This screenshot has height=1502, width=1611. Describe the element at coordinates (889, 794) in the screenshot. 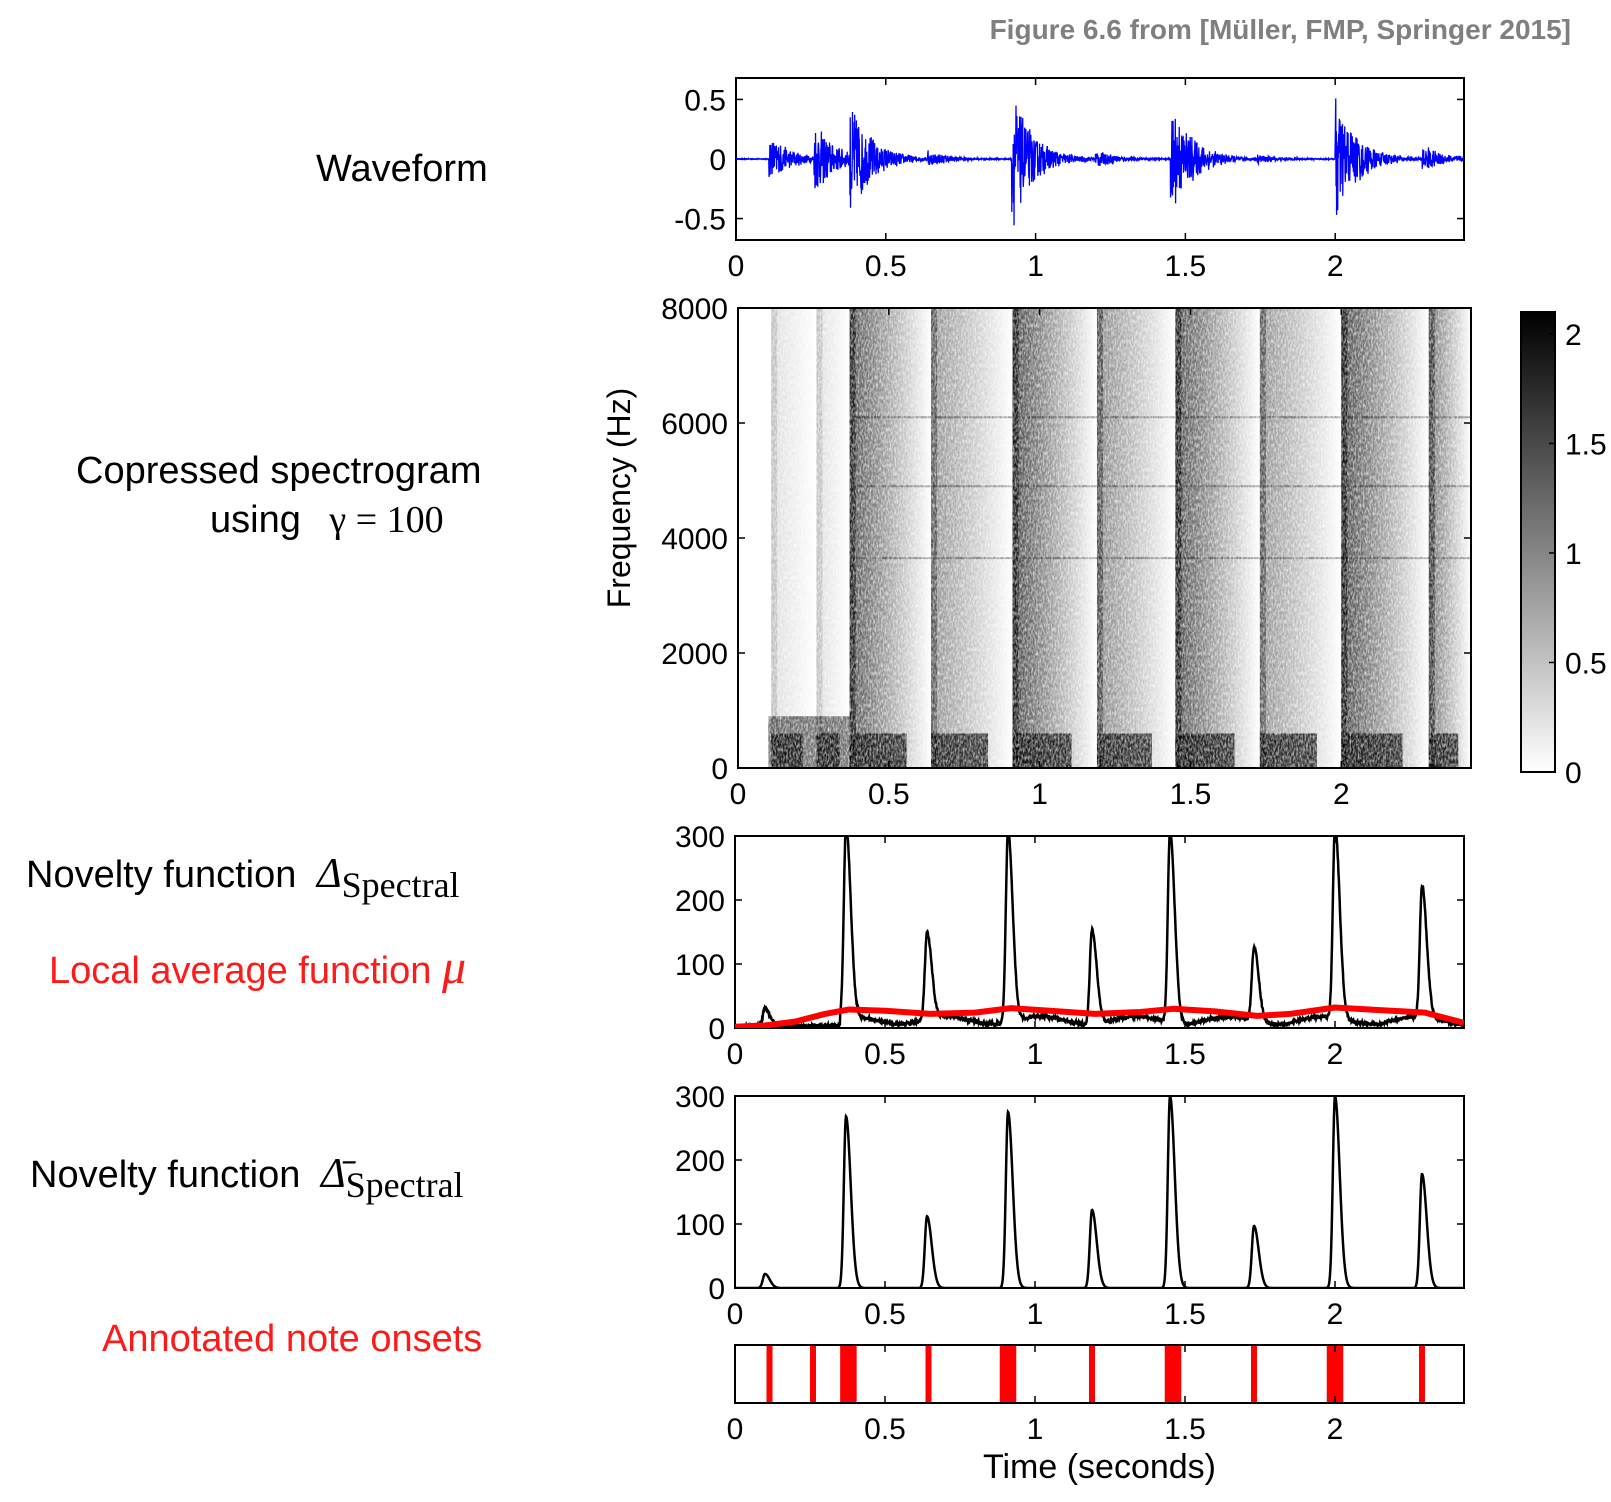

I see `spectrogram-xtick-label: 0.5` at that location.